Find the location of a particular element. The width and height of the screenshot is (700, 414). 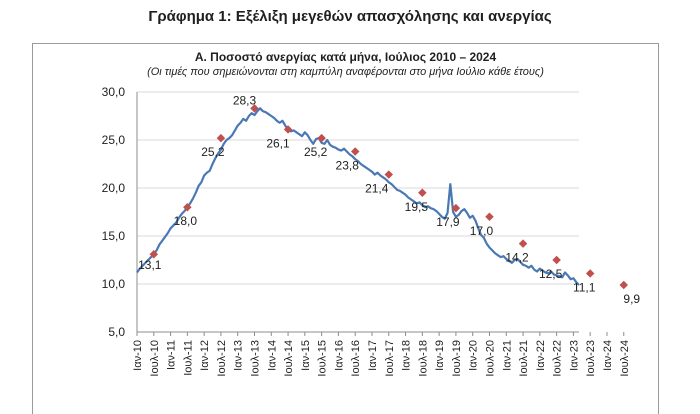

data-label: 23,8 is located at coordinates (348, 166).